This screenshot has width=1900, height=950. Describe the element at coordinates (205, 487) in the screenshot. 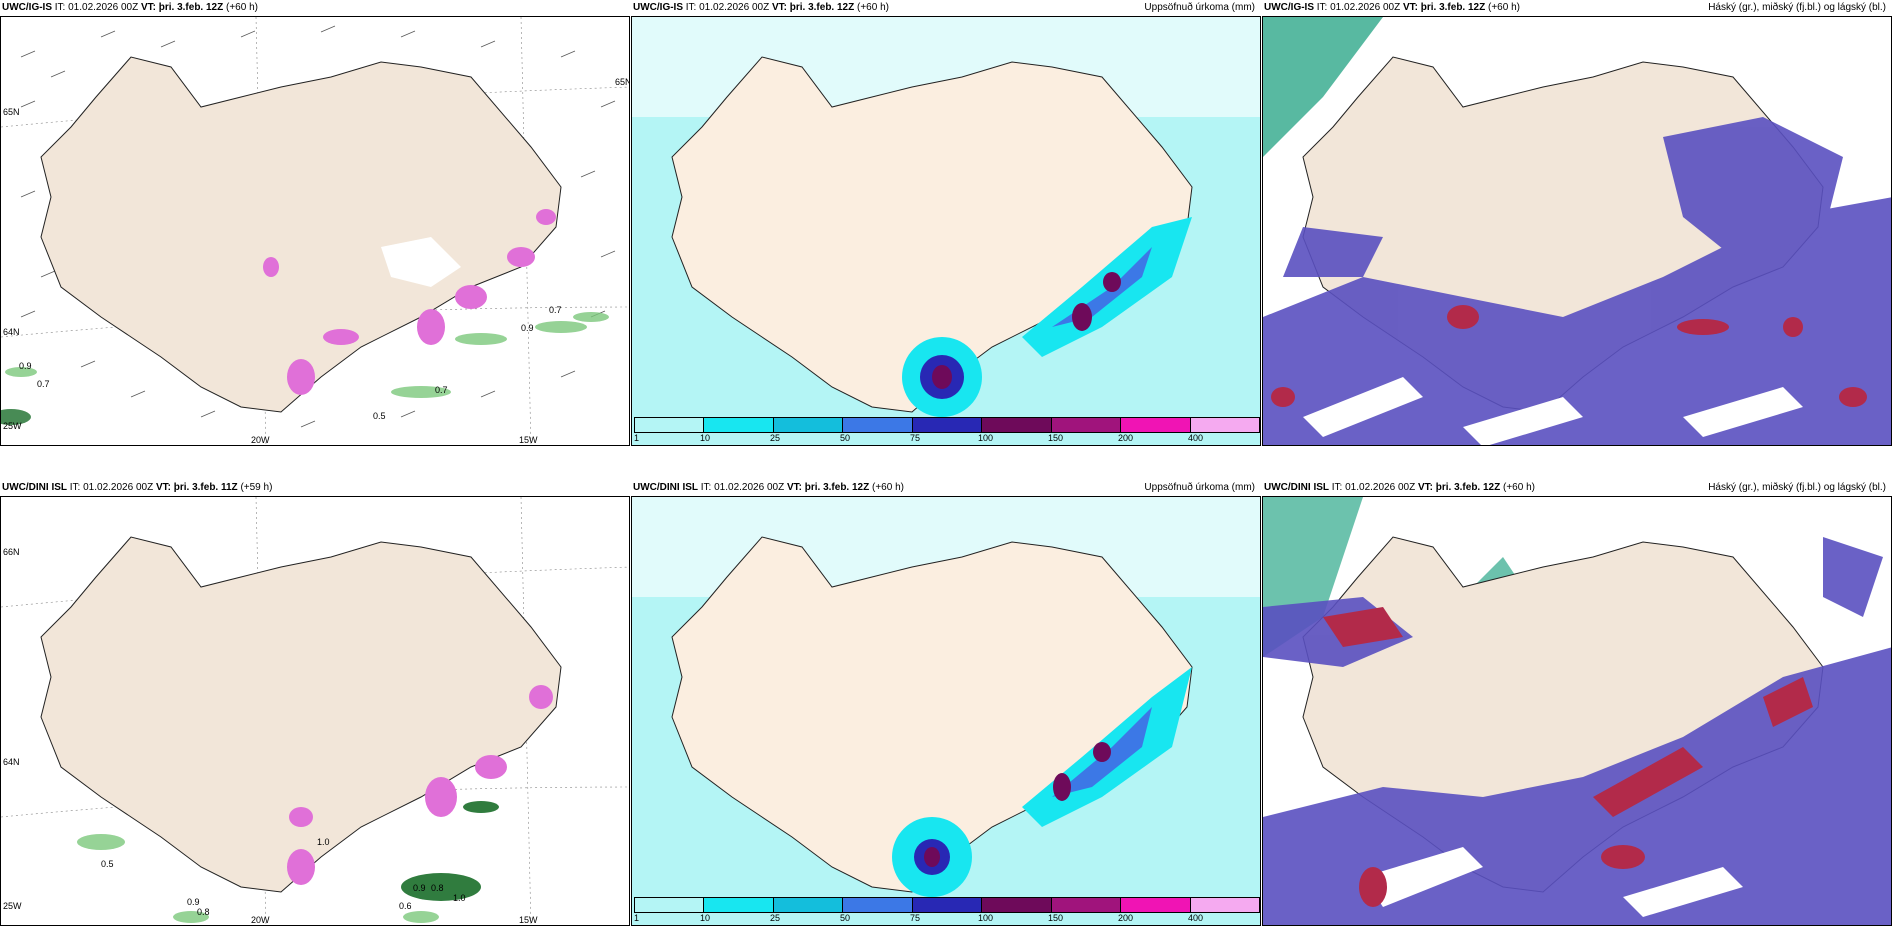

I see `vt-value: þri. 3.feb. 11Z` at that location.